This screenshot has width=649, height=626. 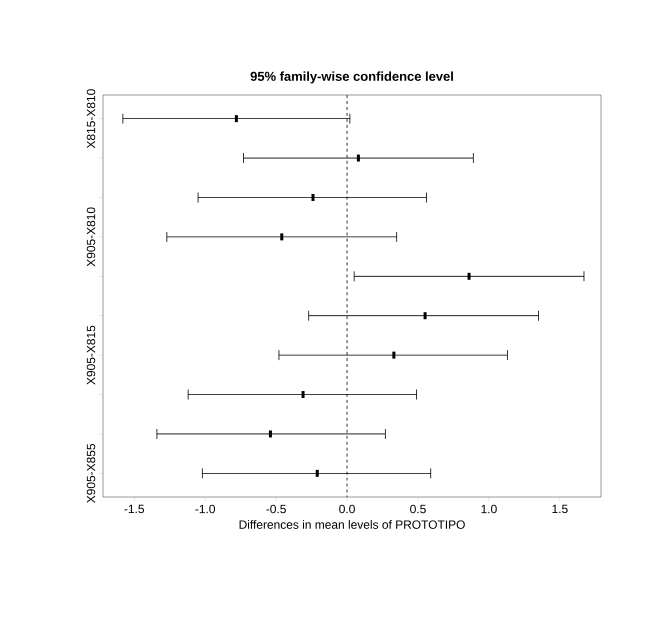 What do you see at coordinates (91, 237) in the screenshot?
I see `y-tick-label: X905-X810` at bounding box center [91, 237].